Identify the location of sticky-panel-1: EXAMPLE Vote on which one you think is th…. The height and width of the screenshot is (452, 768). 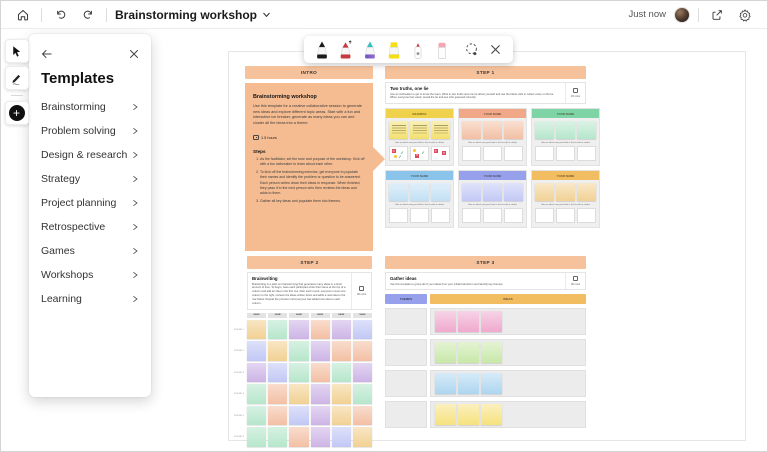
(419, 137).